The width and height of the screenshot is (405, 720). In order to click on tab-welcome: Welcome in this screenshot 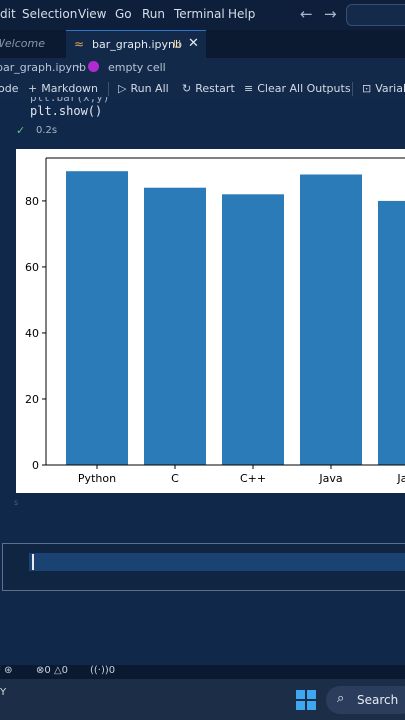, I will do `click(31, 44)`.